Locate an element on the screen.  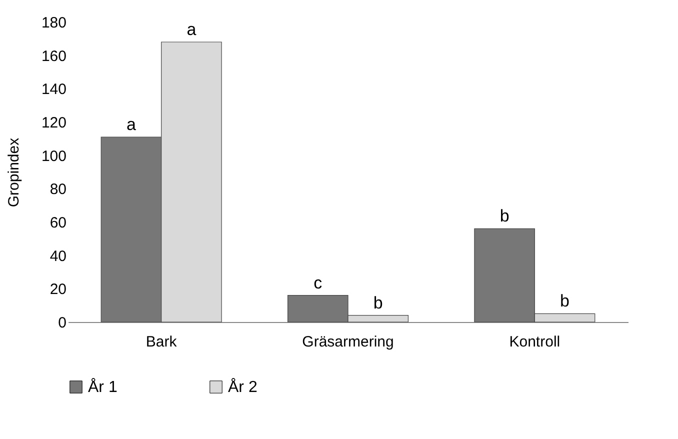
data-label: c is located at coordinates (318, 282).